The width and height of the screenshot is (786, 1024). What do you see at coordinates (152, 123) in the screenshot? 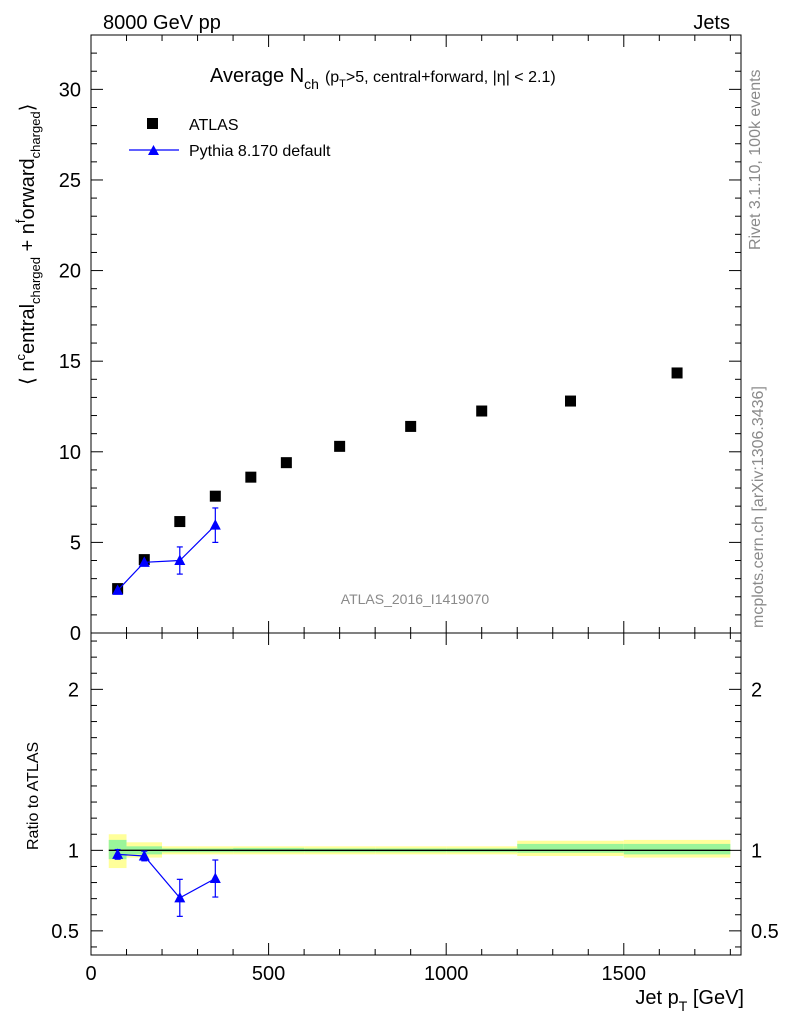
I see `legend-atlas-marker` at bounding box center [152, 123].